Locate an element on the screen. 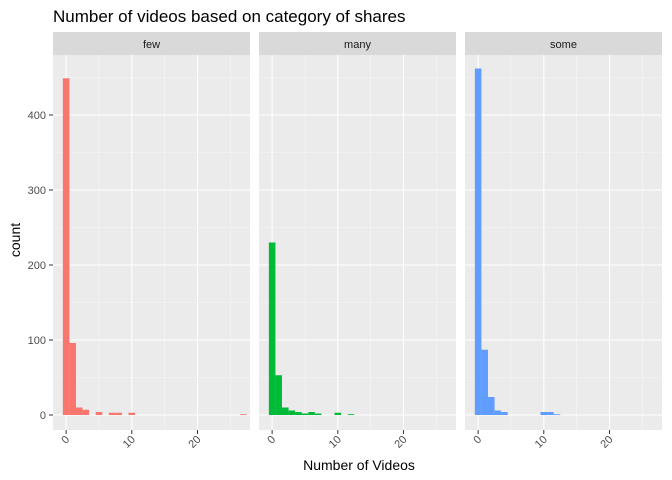 The width and height of the screenshot is (672, 480). y-tick-label: 0 is located at coordinates (43, 416).